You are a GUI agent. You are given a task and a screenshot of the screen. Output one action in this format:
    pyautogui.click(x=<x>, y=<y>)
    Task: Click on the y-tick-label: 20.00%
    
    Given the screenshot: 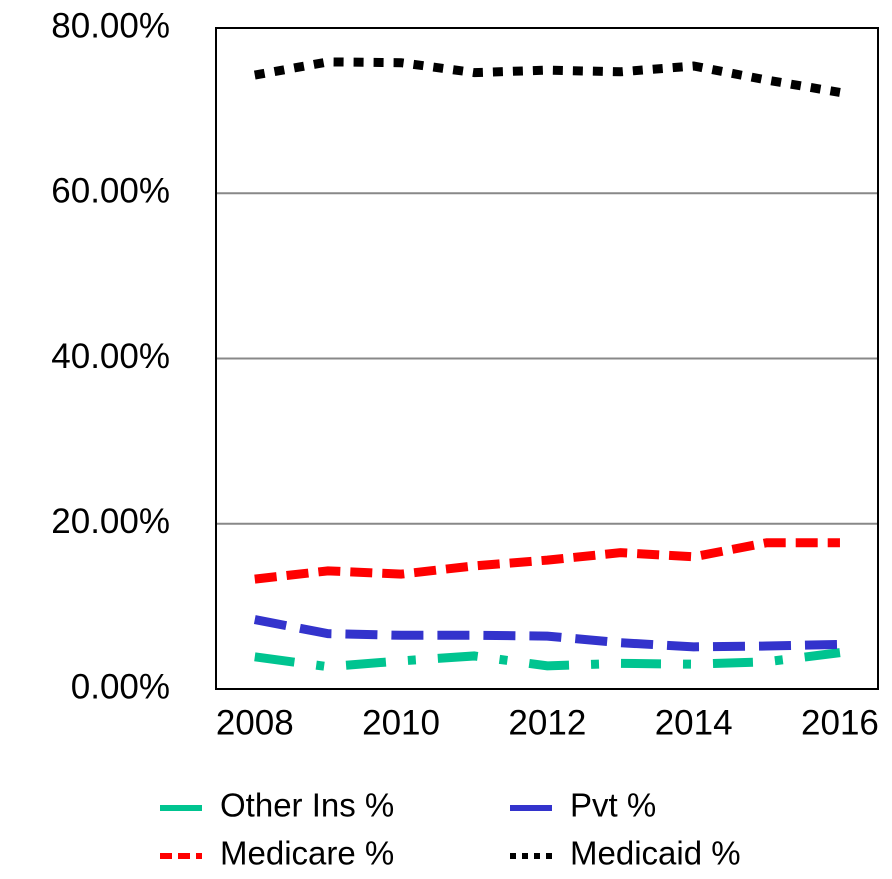 What is the action you would take?
    pyautogui.click(x=110, y=521)
    